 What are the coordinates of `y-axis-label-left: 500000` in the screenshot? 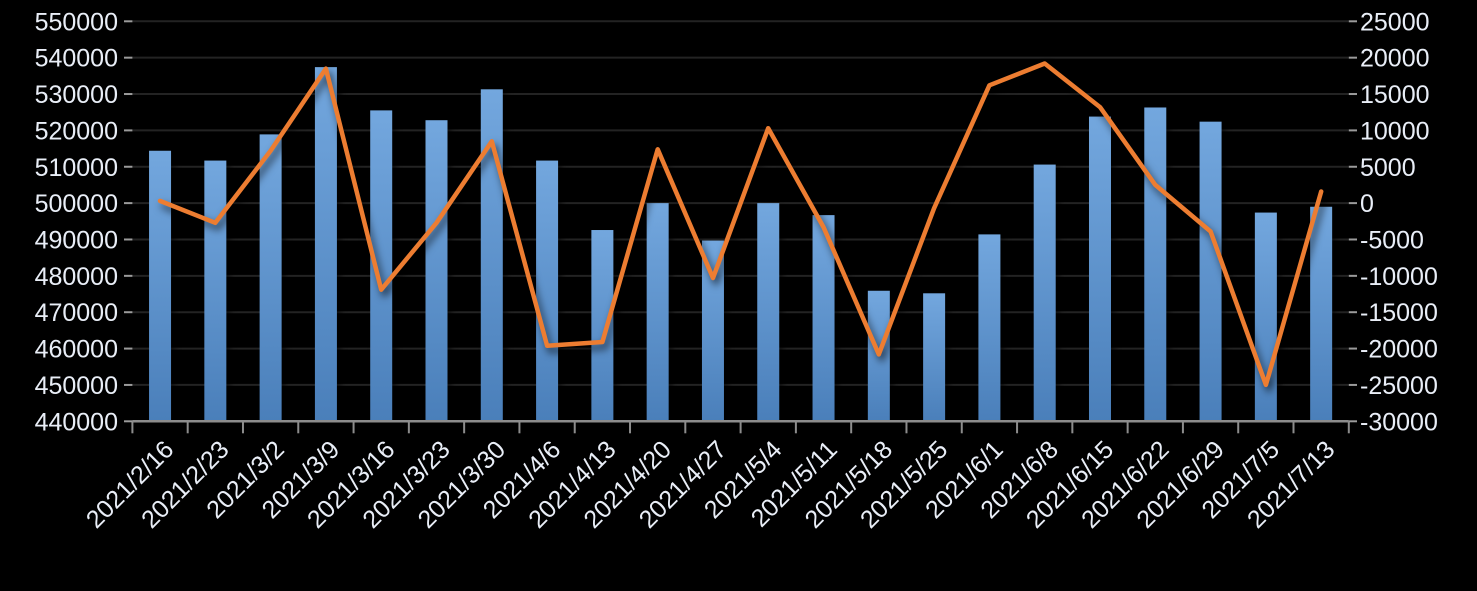 It's located at (76, 204).